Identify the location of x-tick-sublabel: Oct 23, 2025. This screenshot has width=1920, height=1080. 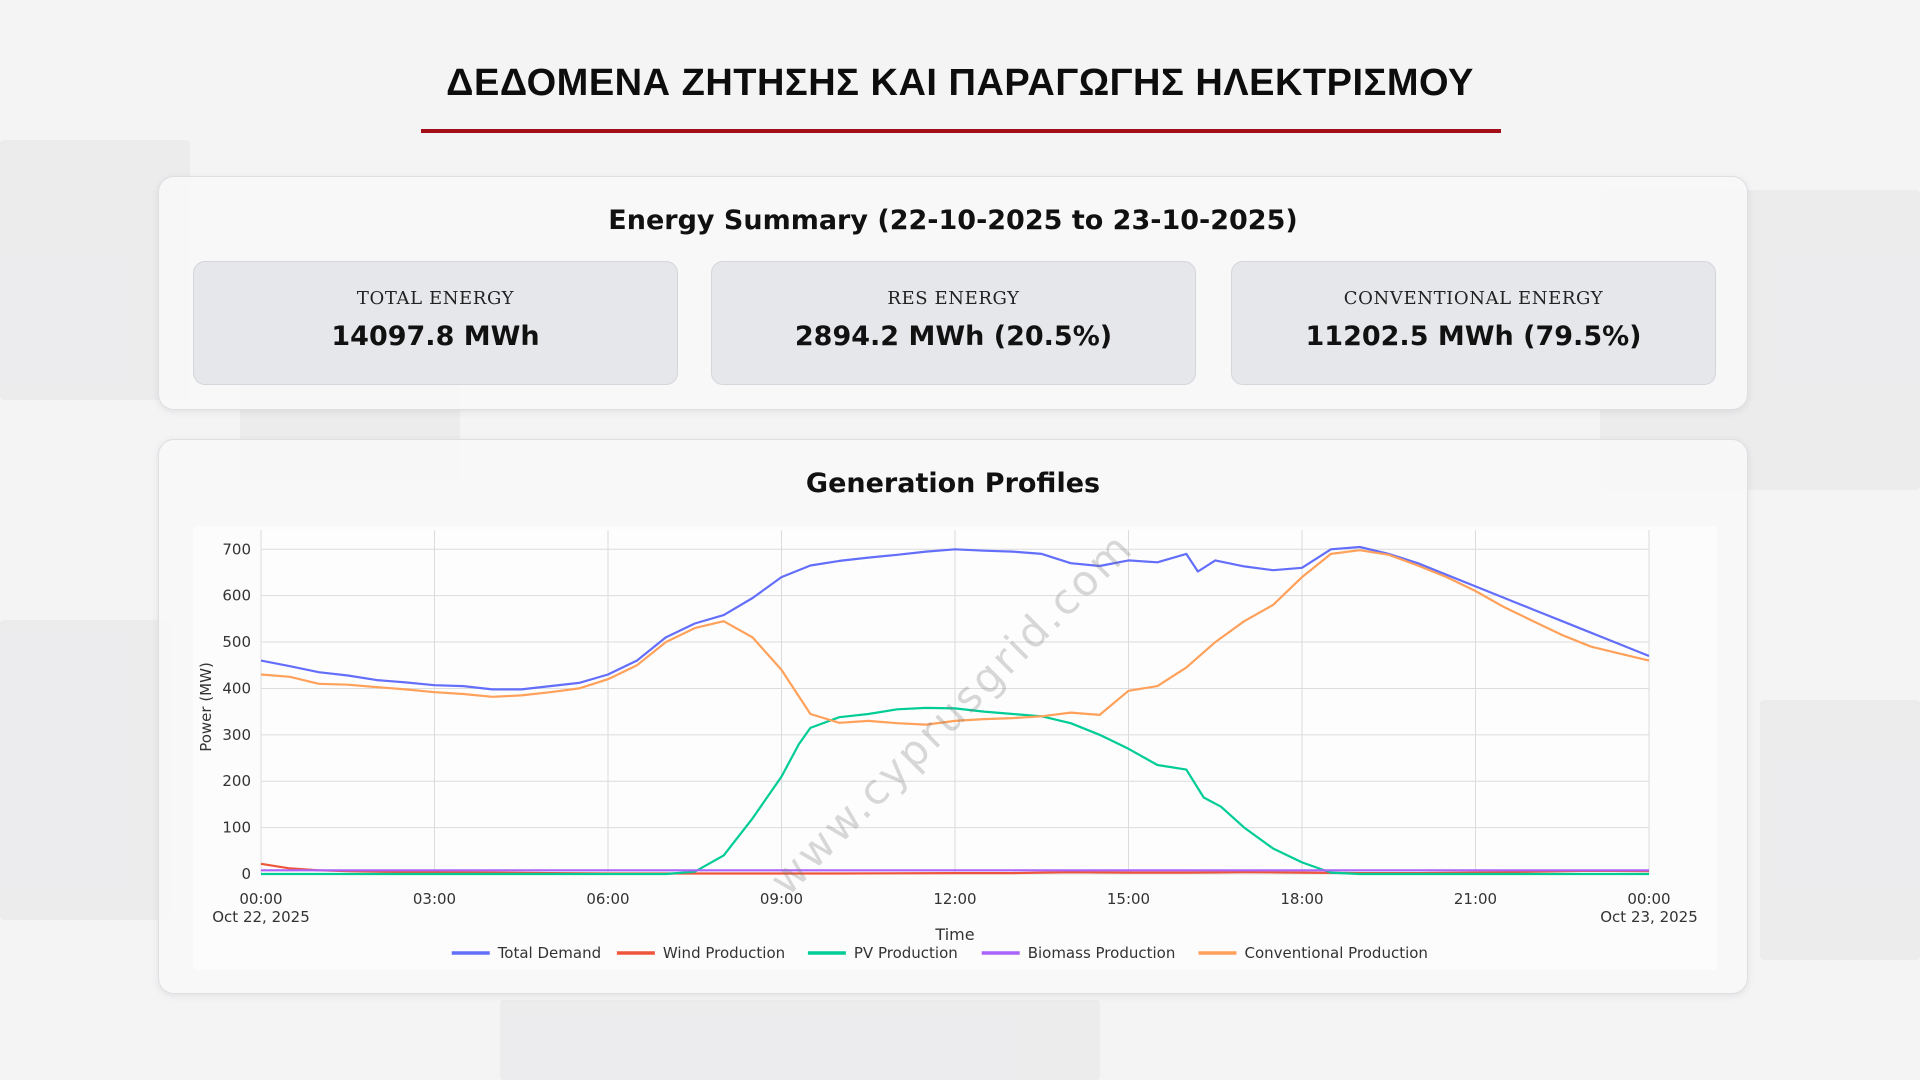
(1649, 917).